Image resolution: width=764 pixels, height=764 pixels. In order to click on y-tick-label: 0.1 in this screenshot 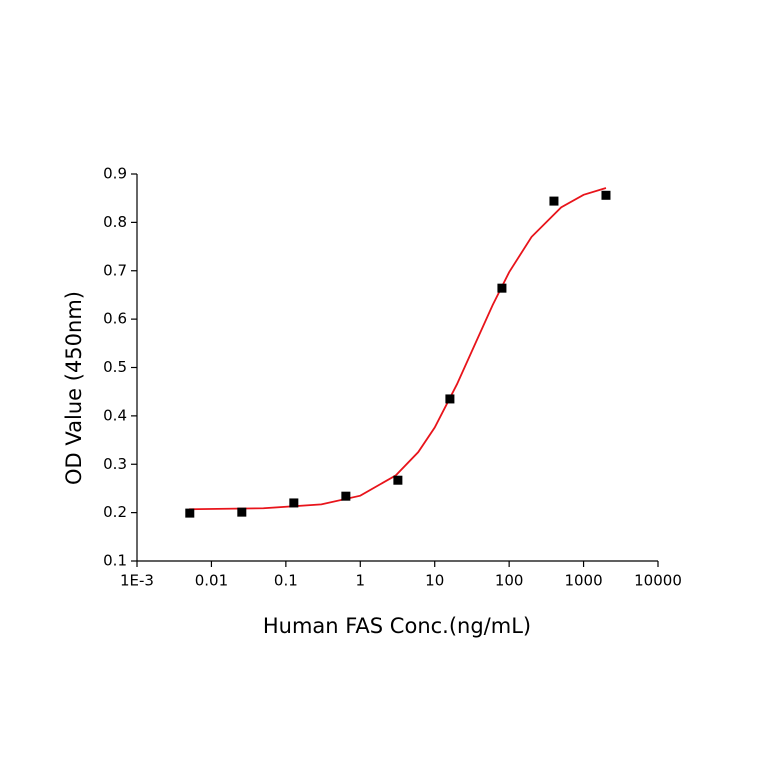, I will do `click(115, 561)`.